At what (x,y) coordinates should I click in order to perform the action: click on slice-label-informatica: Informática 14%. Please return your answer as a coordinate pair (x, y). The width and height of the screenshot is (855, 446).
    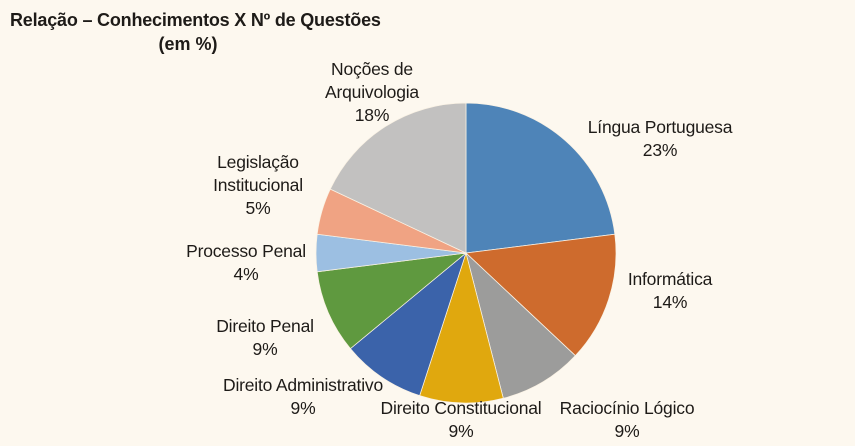
    Looking at the image, I should click on (670, 291).